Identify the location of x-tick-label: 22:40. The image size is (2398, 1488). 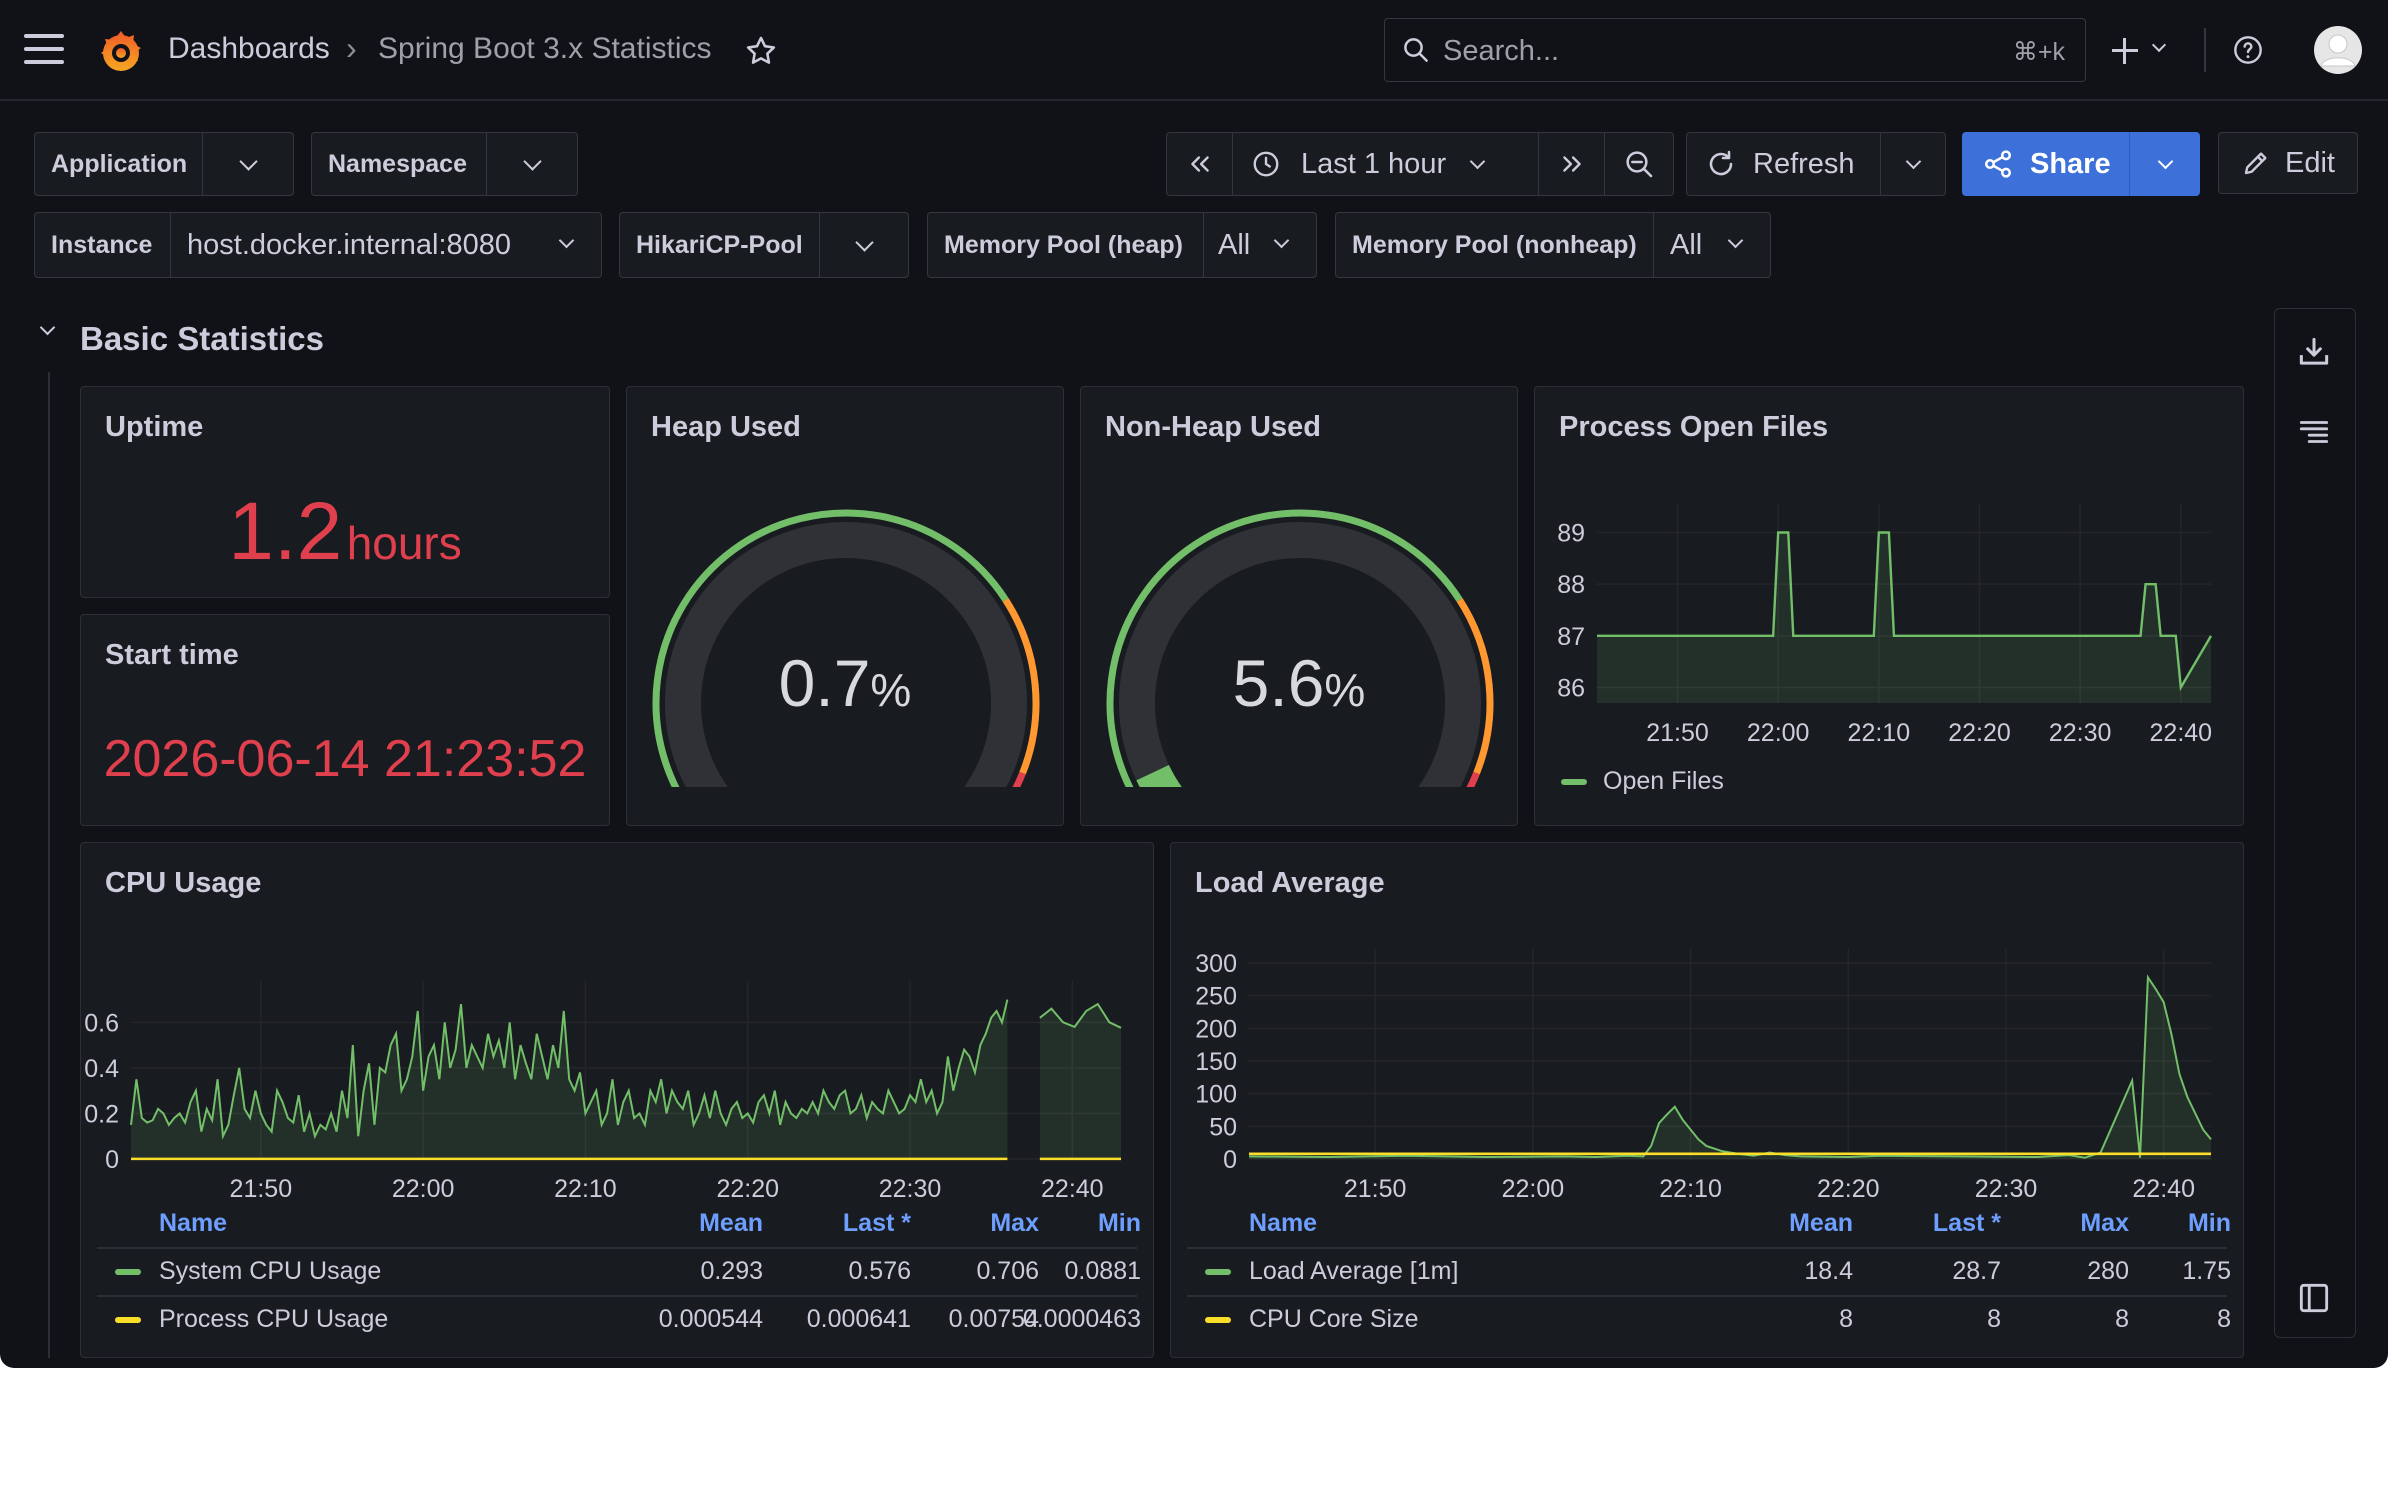
(2181, 733).